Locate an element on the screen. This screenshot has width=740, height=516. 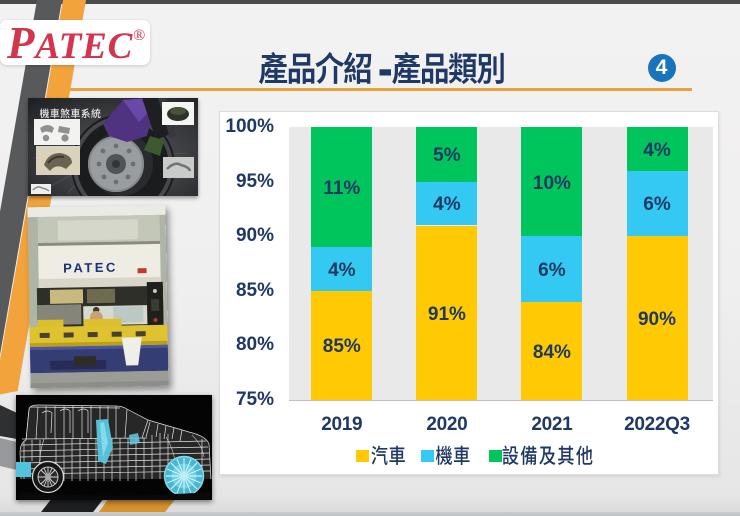
svg-text: PATEC is located at coordinates (90, 268).